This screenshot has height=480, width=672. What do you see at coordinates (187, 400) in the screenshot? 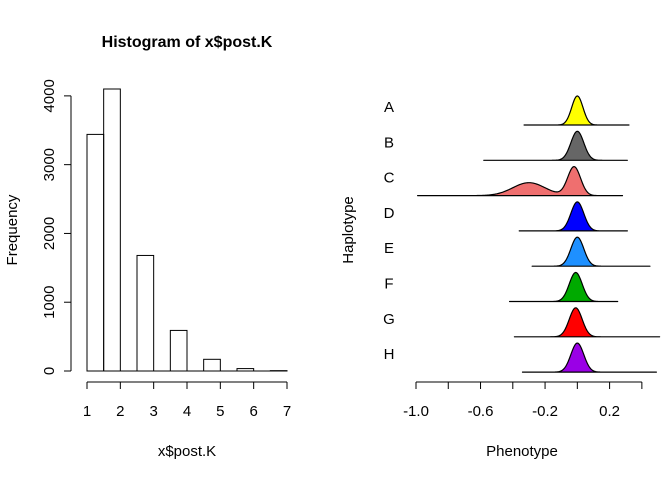
I see `histogram-x-axis: 1 2 3 4 5 6 7` at bounding box center [187, 400].